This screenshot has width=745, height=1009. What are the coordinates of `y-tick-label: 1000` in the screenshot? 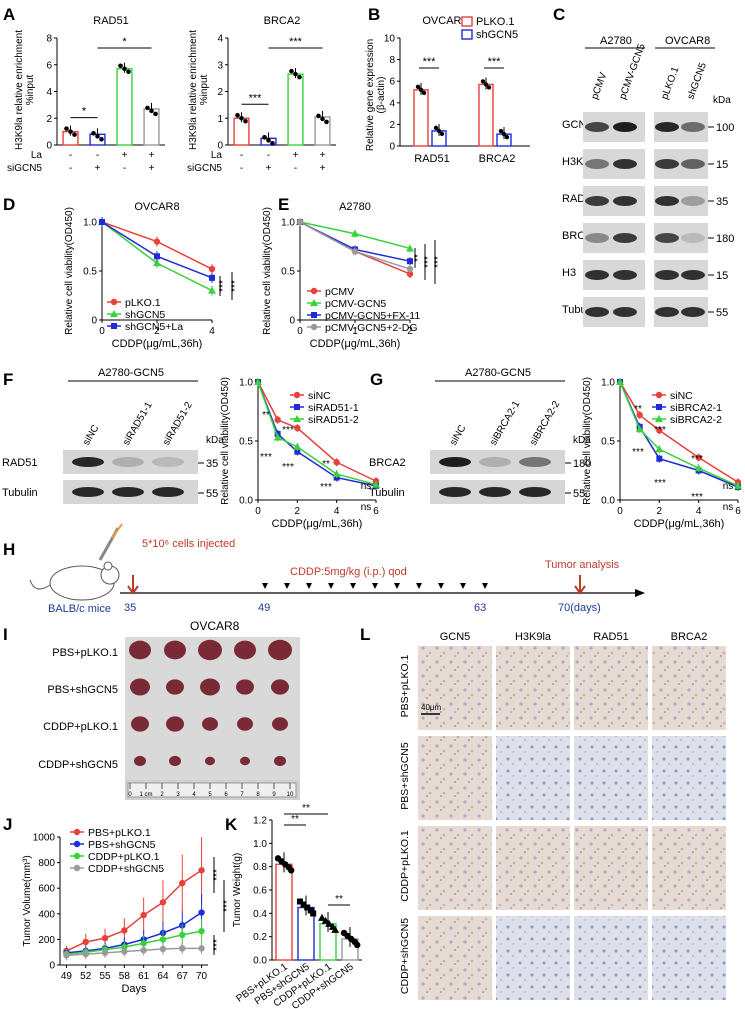 It's located at (44, 838).